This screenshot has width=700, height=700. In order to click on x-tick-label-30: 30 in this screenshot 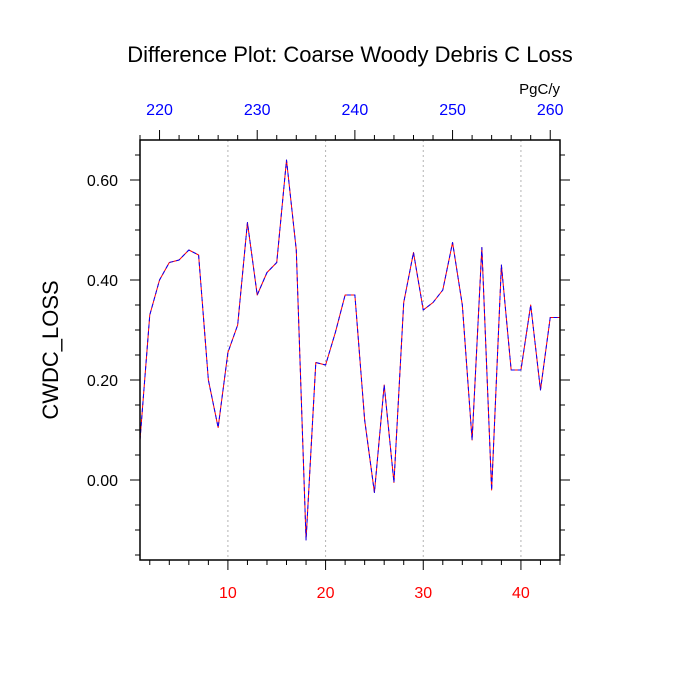, I will do `click(423, 593)`.